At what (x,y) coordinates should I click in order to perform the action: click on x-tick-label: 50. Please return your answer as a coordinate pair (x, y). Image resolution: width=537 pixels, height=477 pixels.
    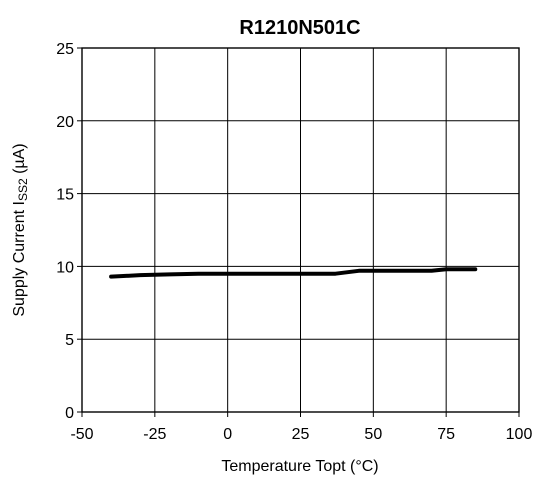
    Looking at the image, I should click on (373, 434).